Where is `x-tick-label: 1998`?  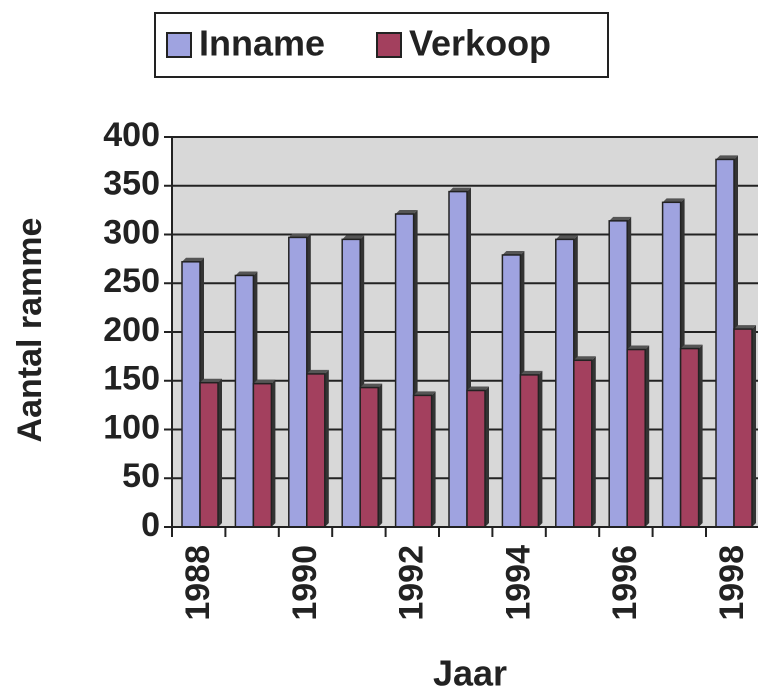 x-tick-label: 1998 is located at coordinates (732, 583).